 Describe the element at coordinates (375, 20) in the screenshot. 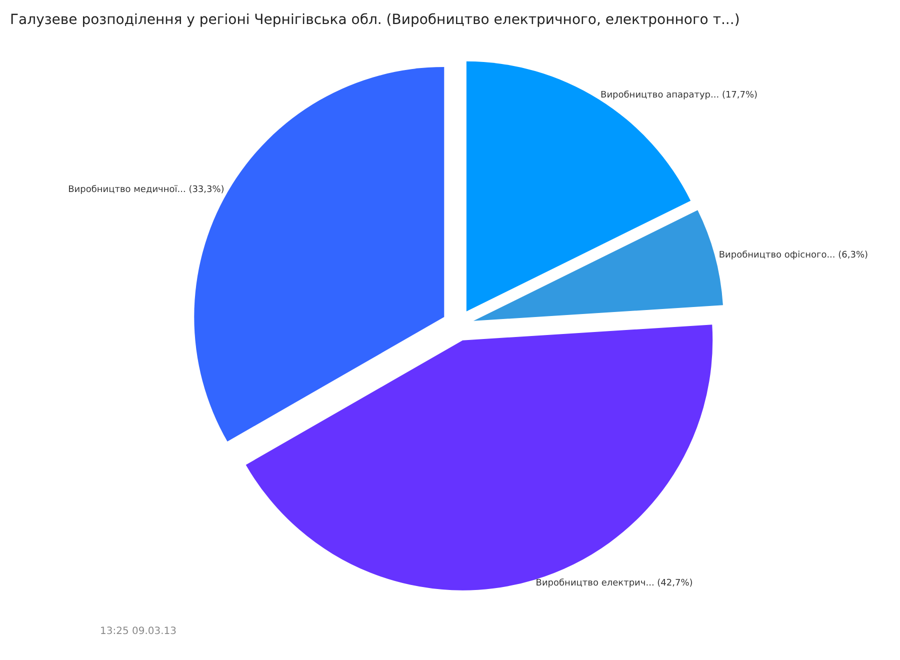

I see `chart-title: Галузеве розподілення у регіоні Чернігівська обл. (Виробництво електричного, електронного т...)` at that location.